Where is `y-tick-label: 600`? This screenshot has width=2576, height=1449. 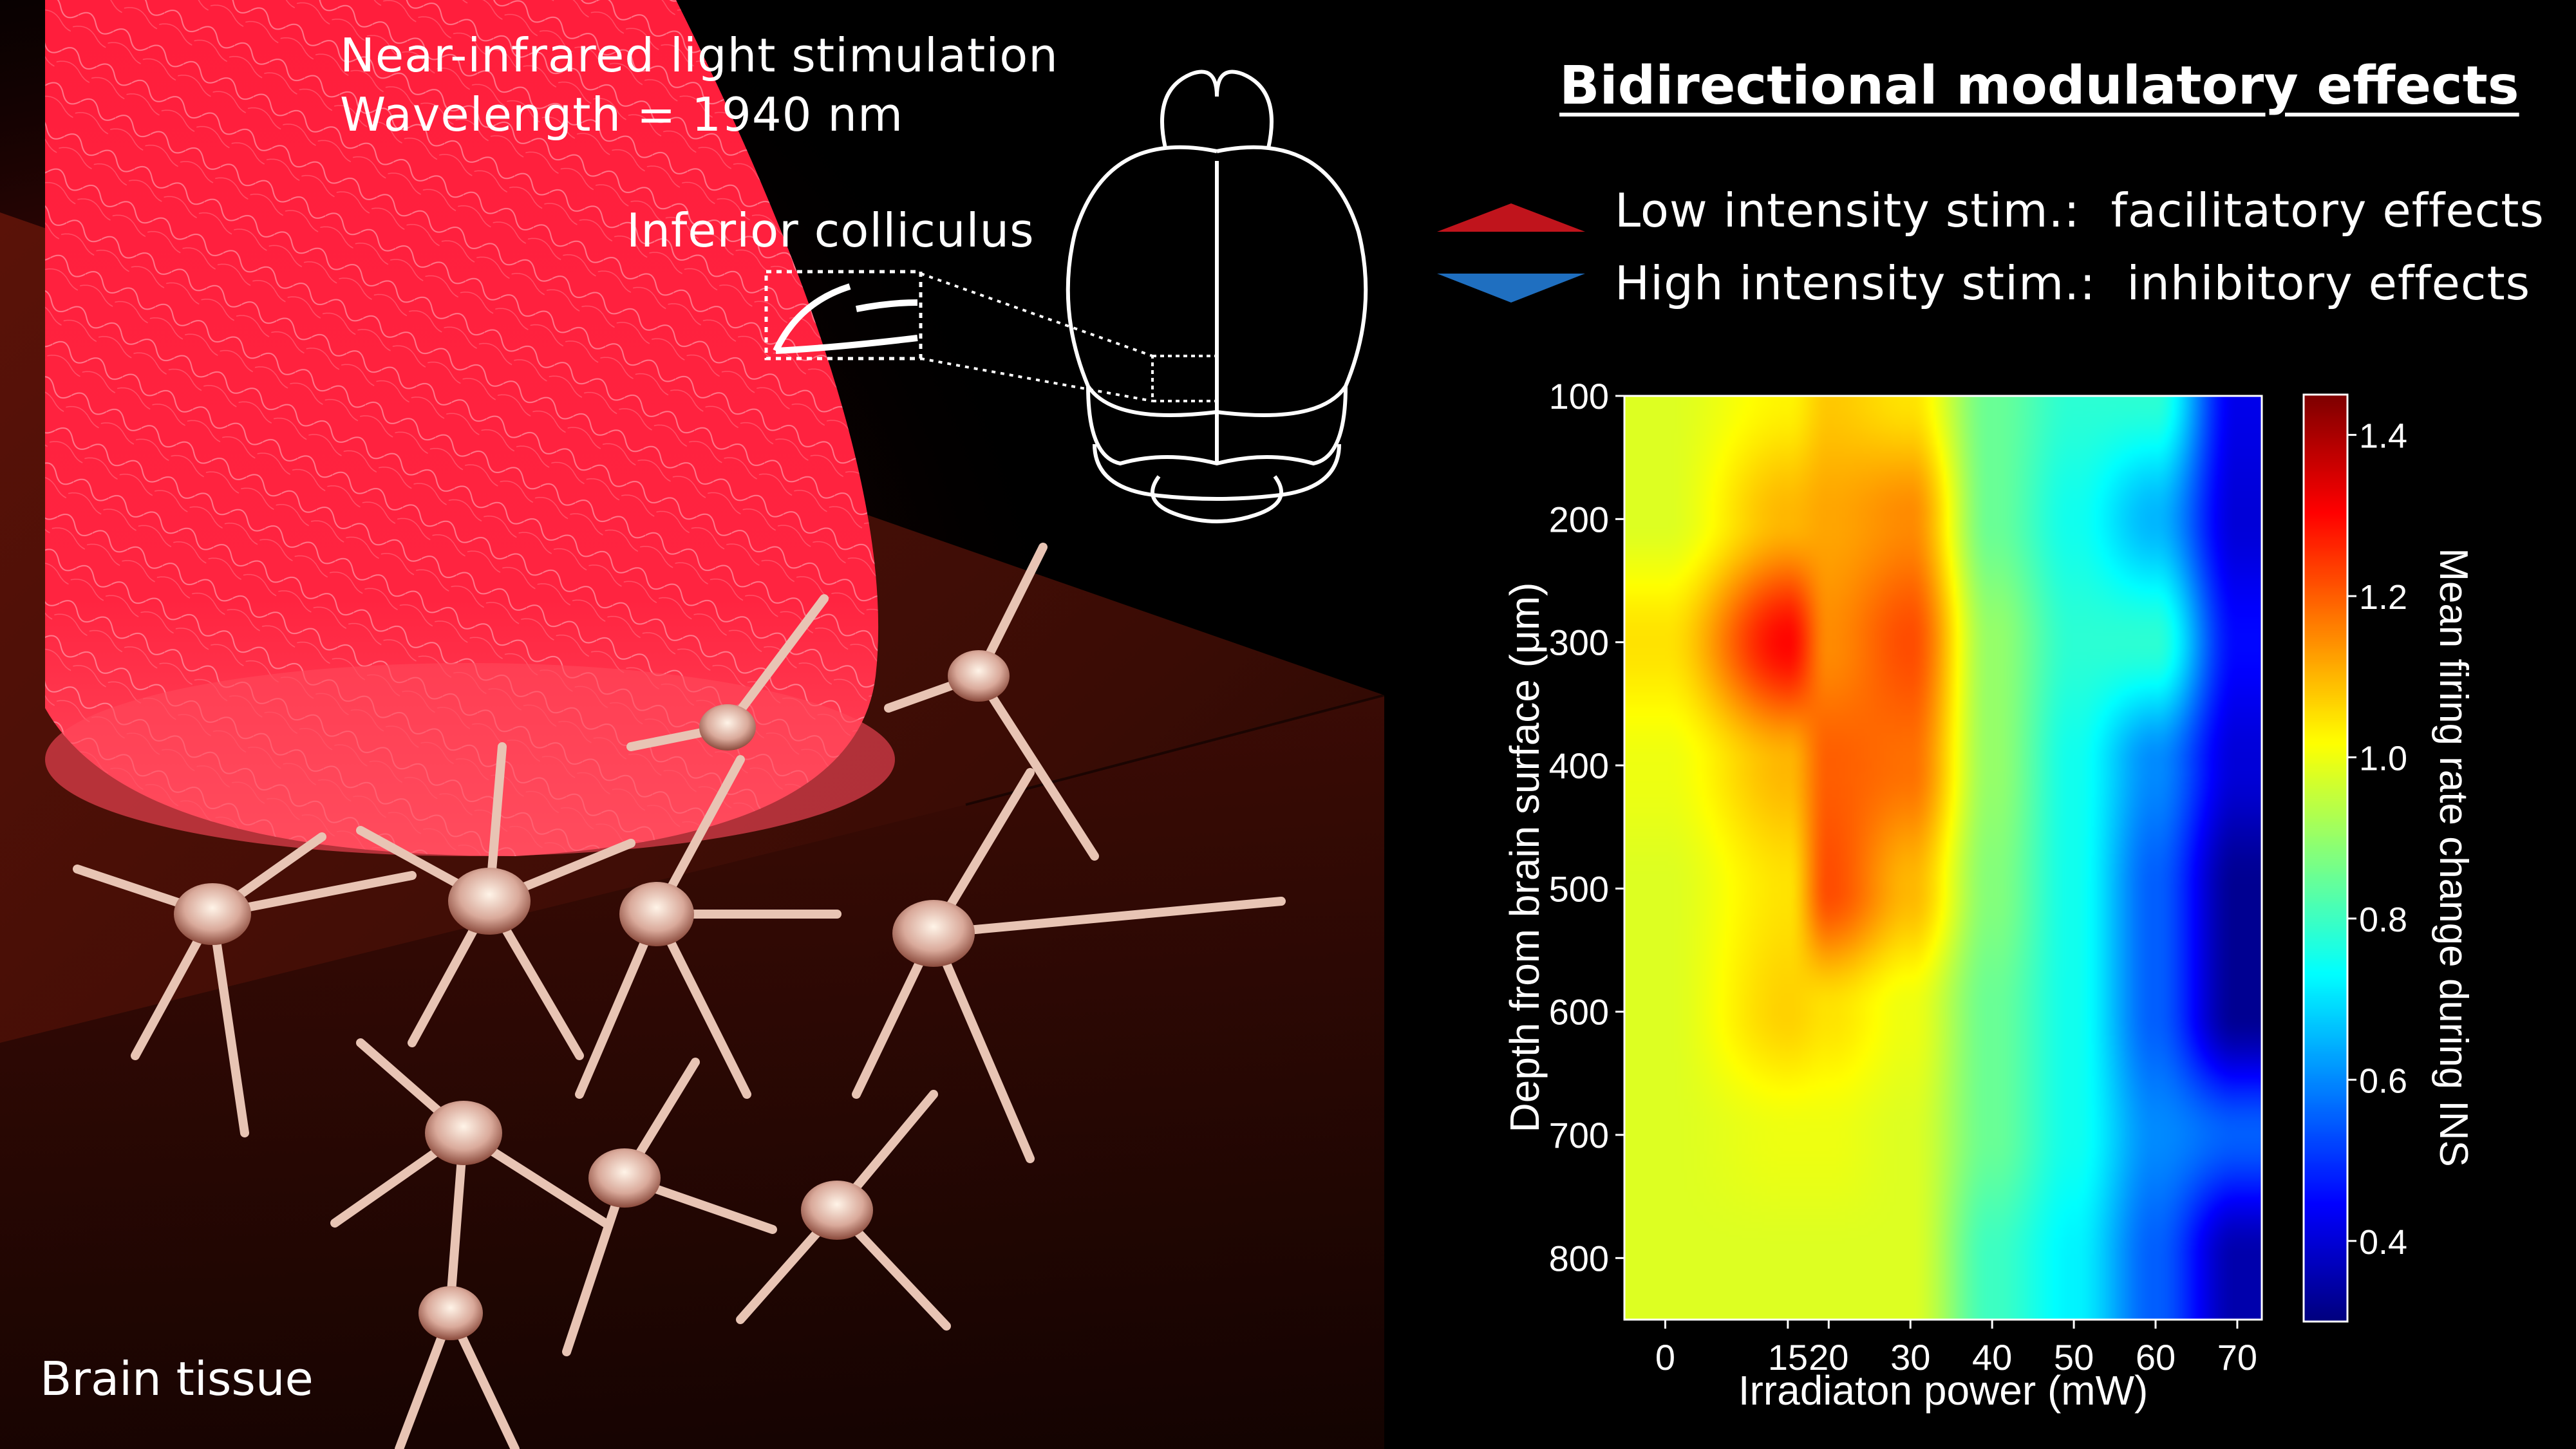
y-tick-label: 600 is located at coordinates (1579, 1012).